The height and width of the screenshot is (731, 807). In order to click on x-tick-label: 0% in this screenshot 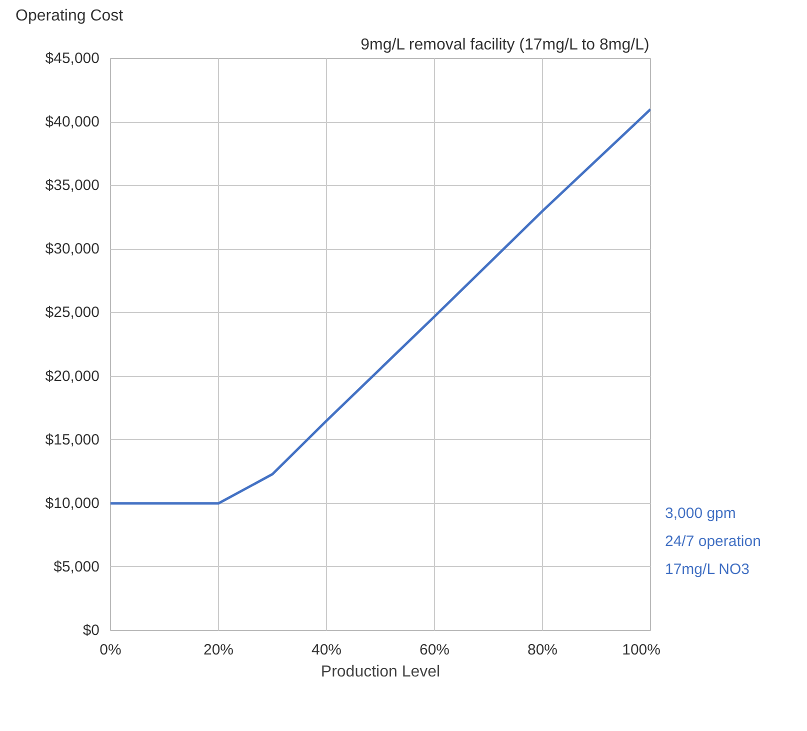, I will do `click(111, 650)`.